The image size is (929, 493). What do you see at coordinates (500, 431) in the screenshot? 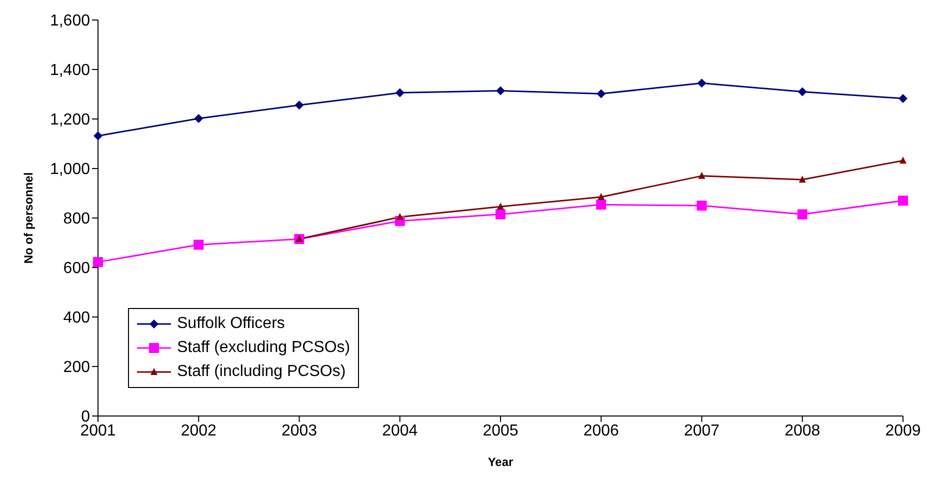
I see `x-tick-label: 2005` at bounding box center [500, 431].